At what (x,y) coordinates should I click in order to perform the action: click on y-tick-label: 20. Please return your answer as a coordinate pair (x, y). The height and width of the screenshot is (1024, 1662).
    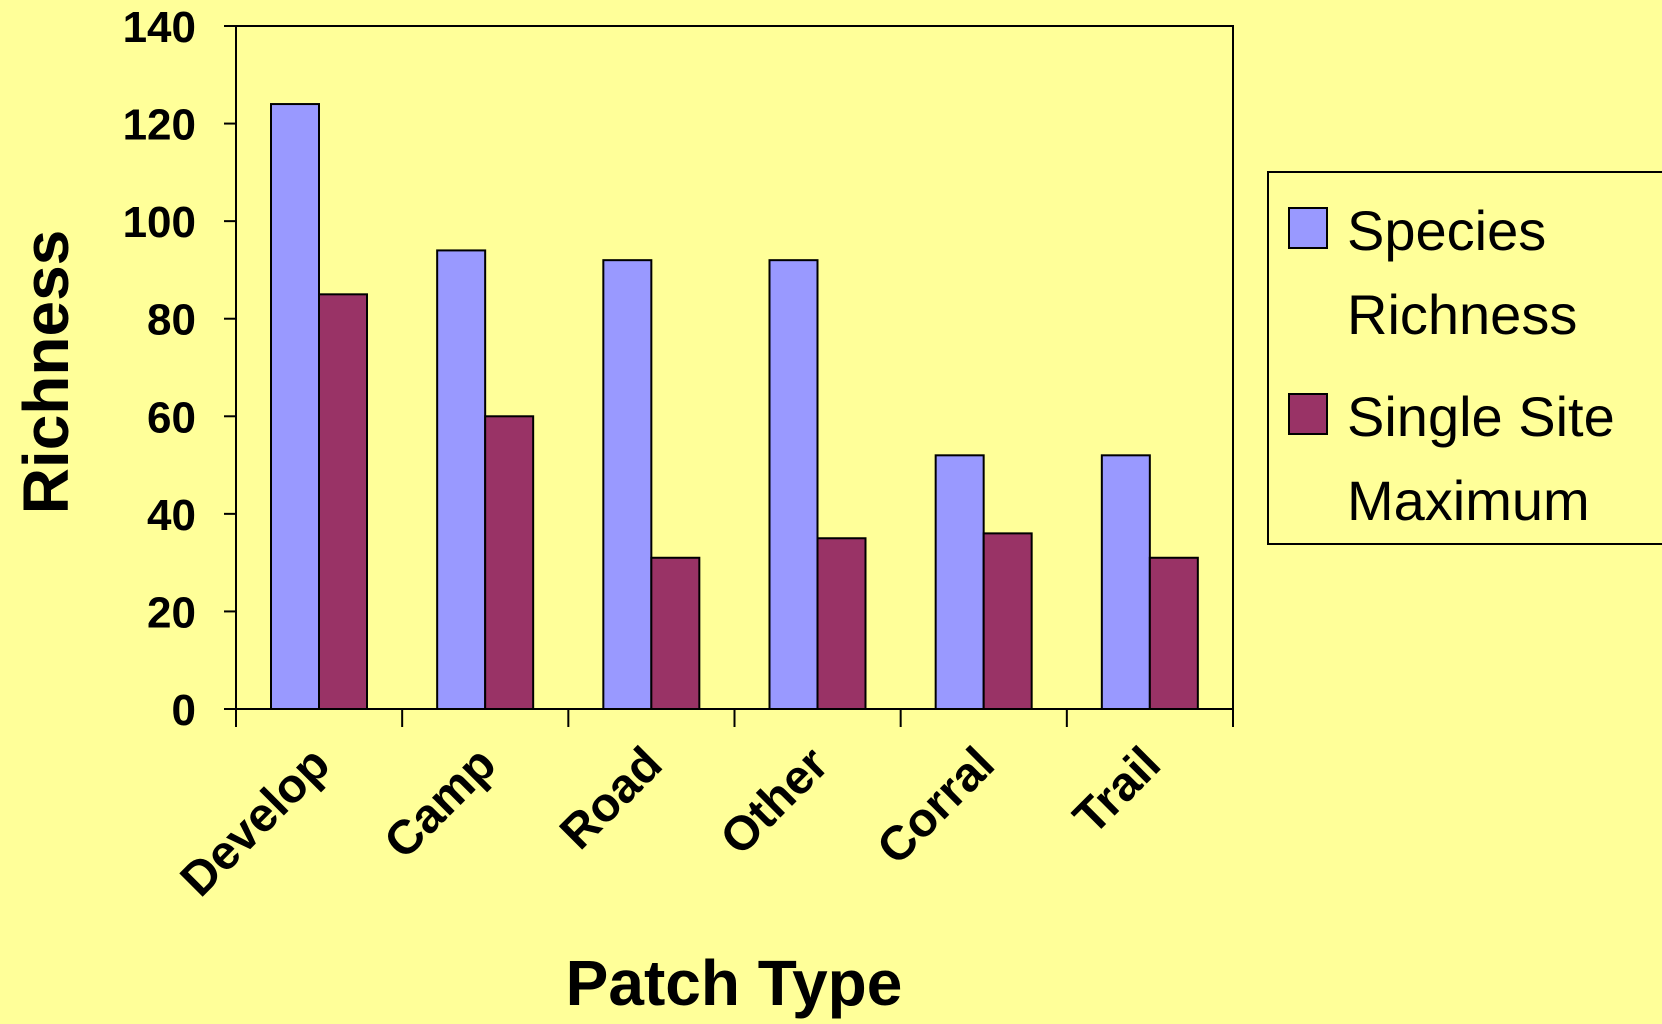
    Looking at the image, I should click on (171, 612).